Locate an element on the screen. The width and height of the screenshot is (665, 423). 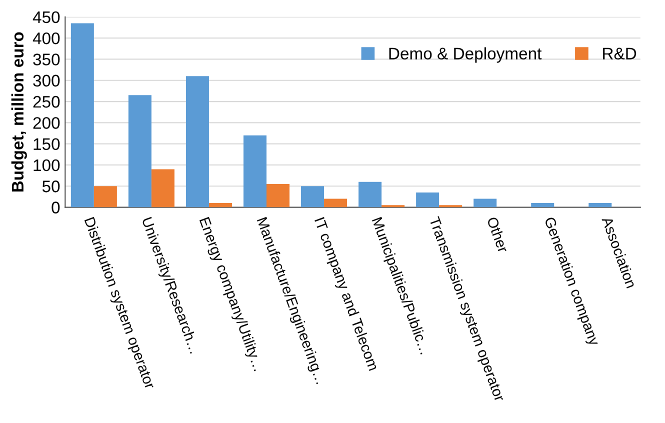
y-tick-label: 0 is located at coordinates (56, 208).